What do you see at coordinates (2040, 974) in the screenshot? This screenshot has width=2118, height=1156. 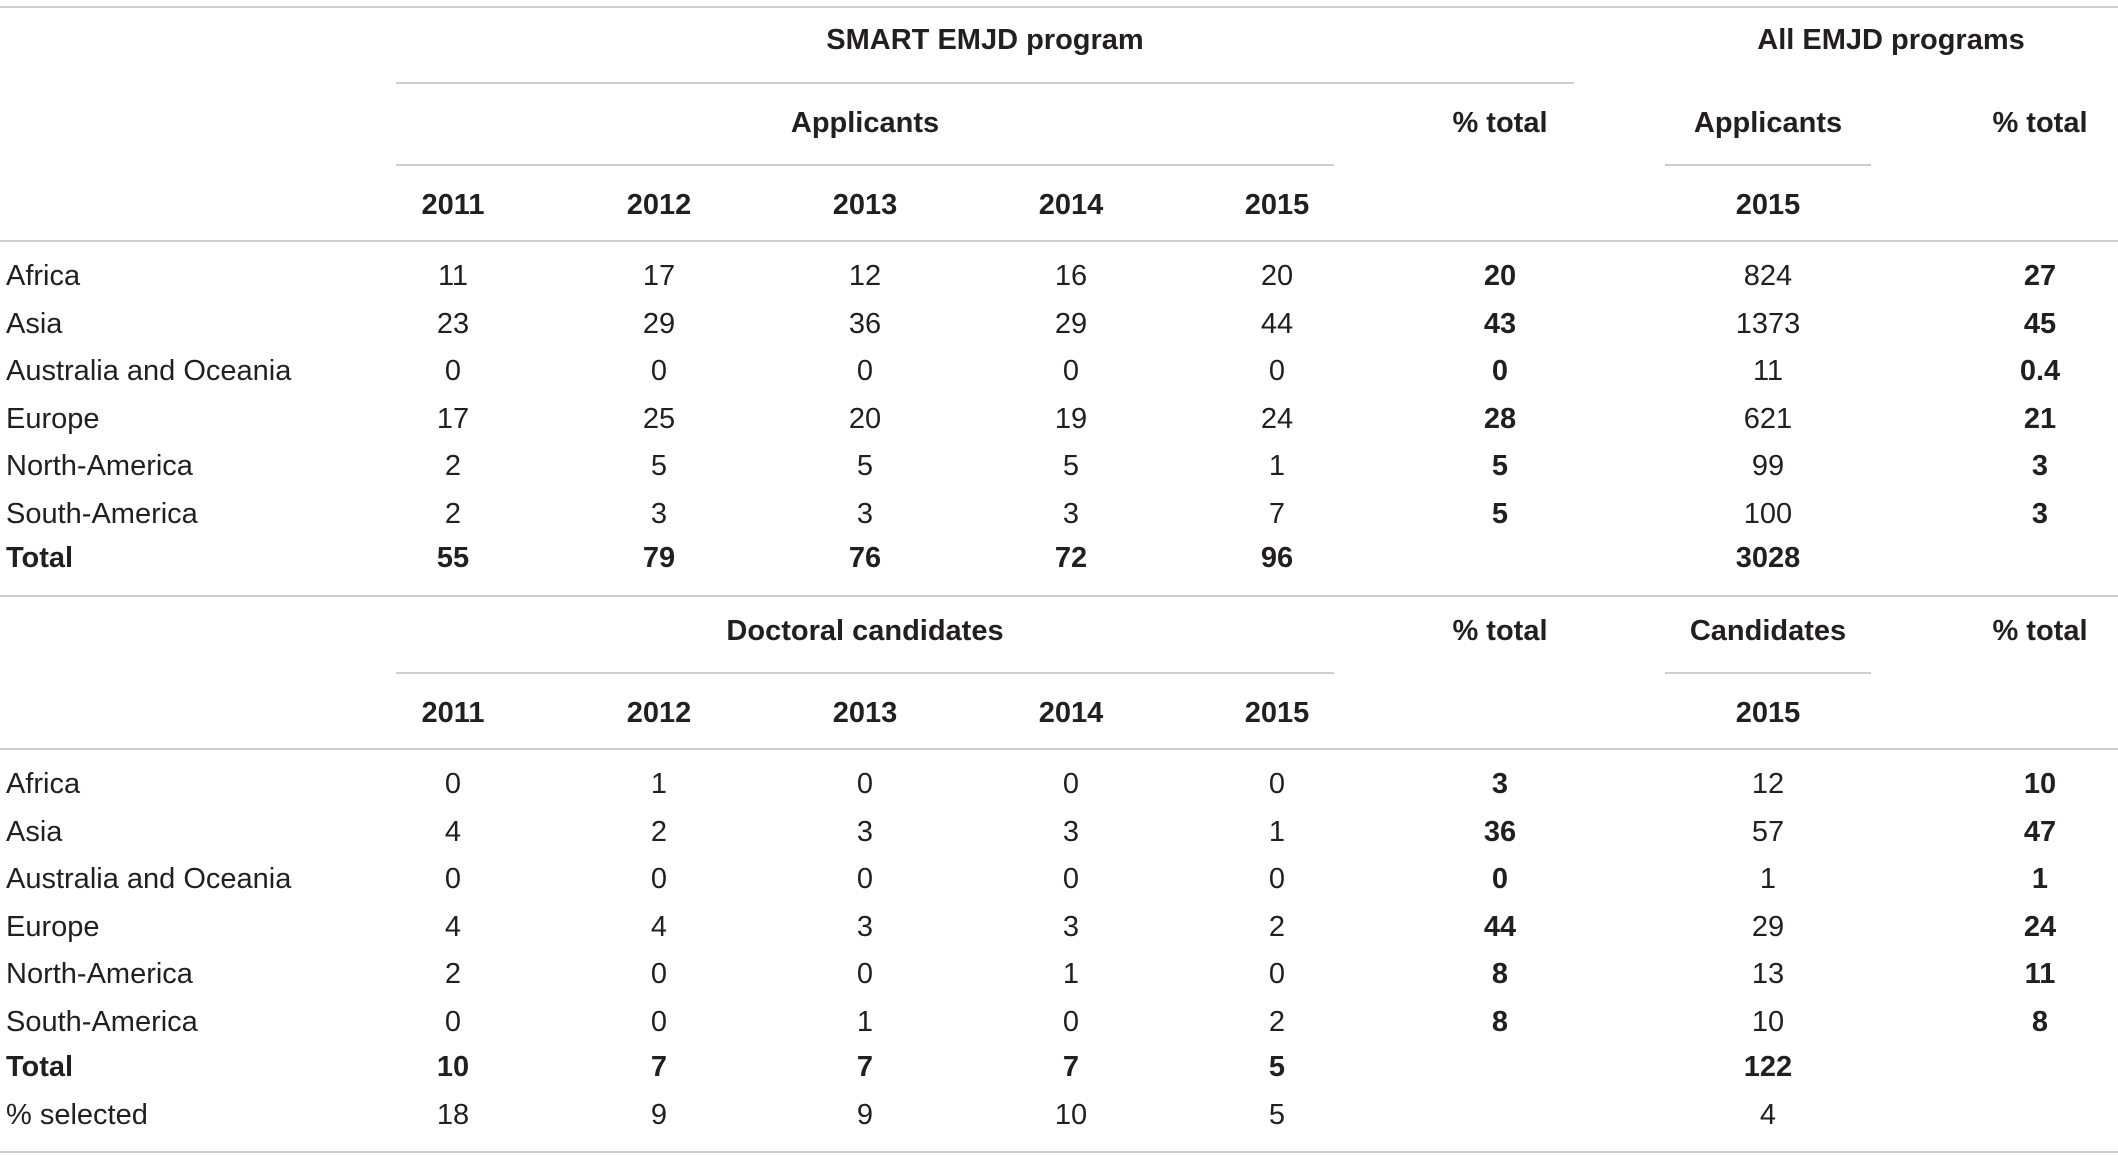 I see `all-pct-cell: 11` at bounding box center [2040, 974].